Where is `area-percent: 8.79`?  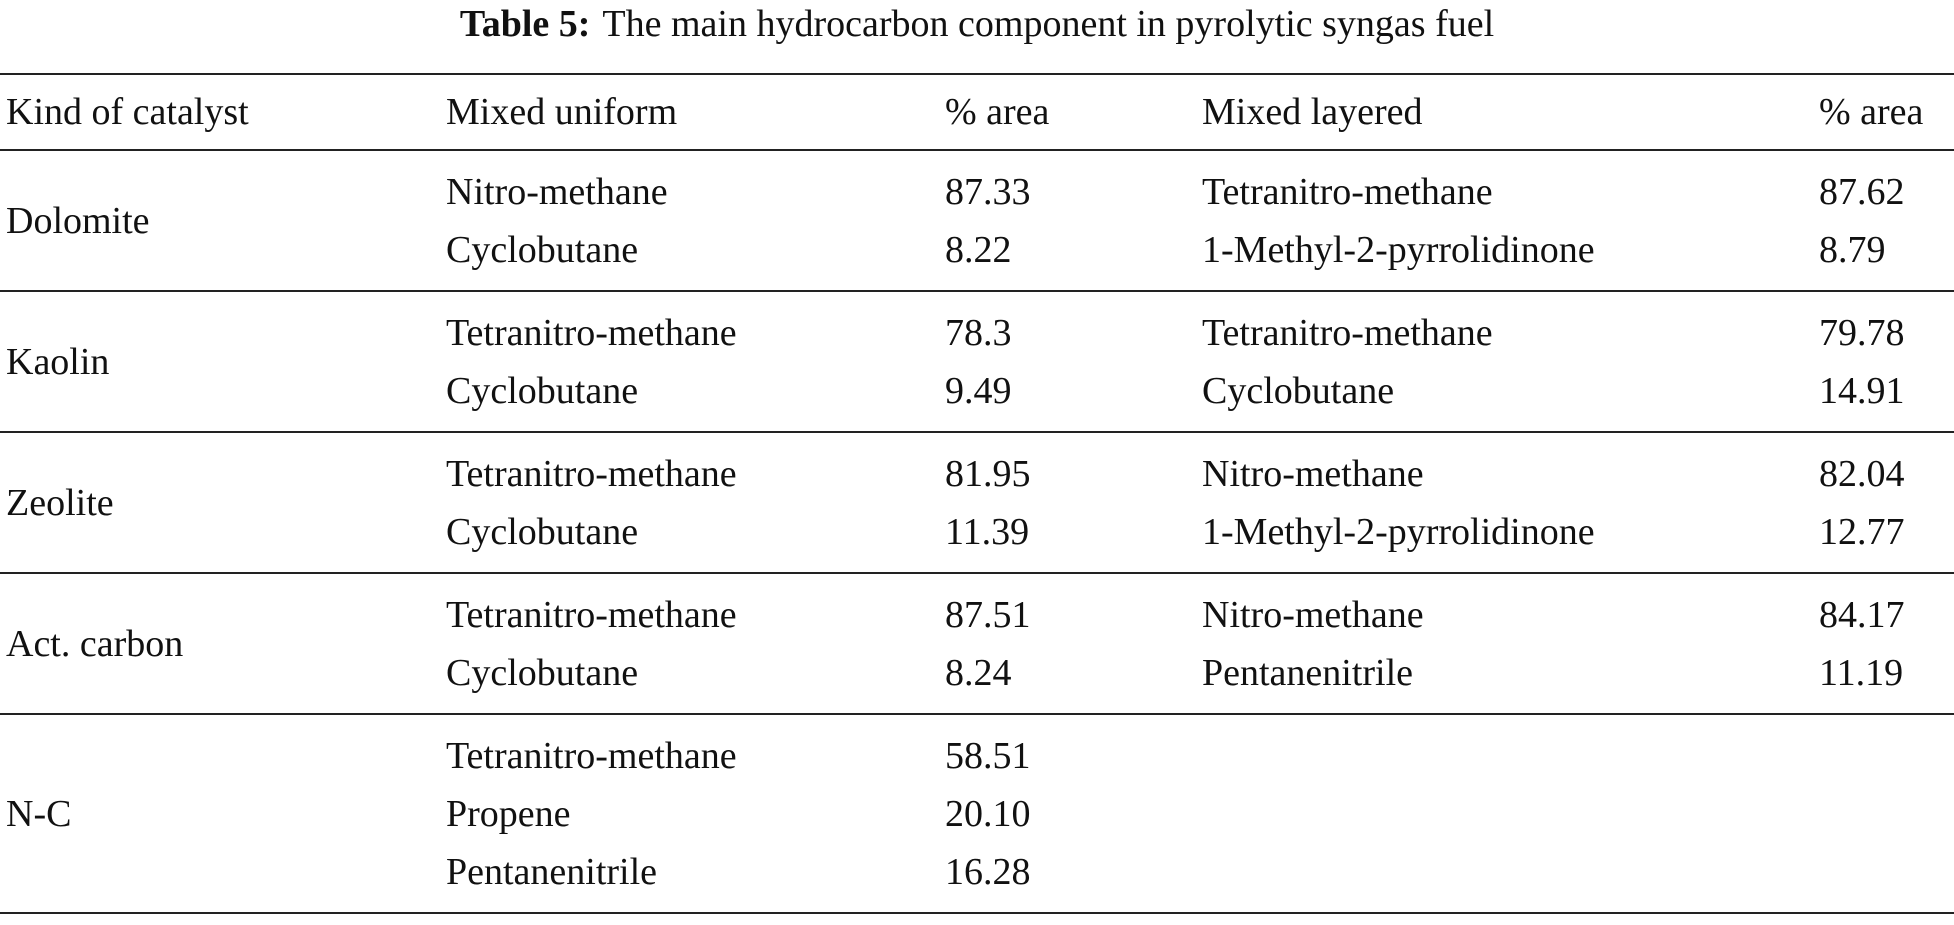 area-percent: 8.79 is located at coordinates (1852, 249).